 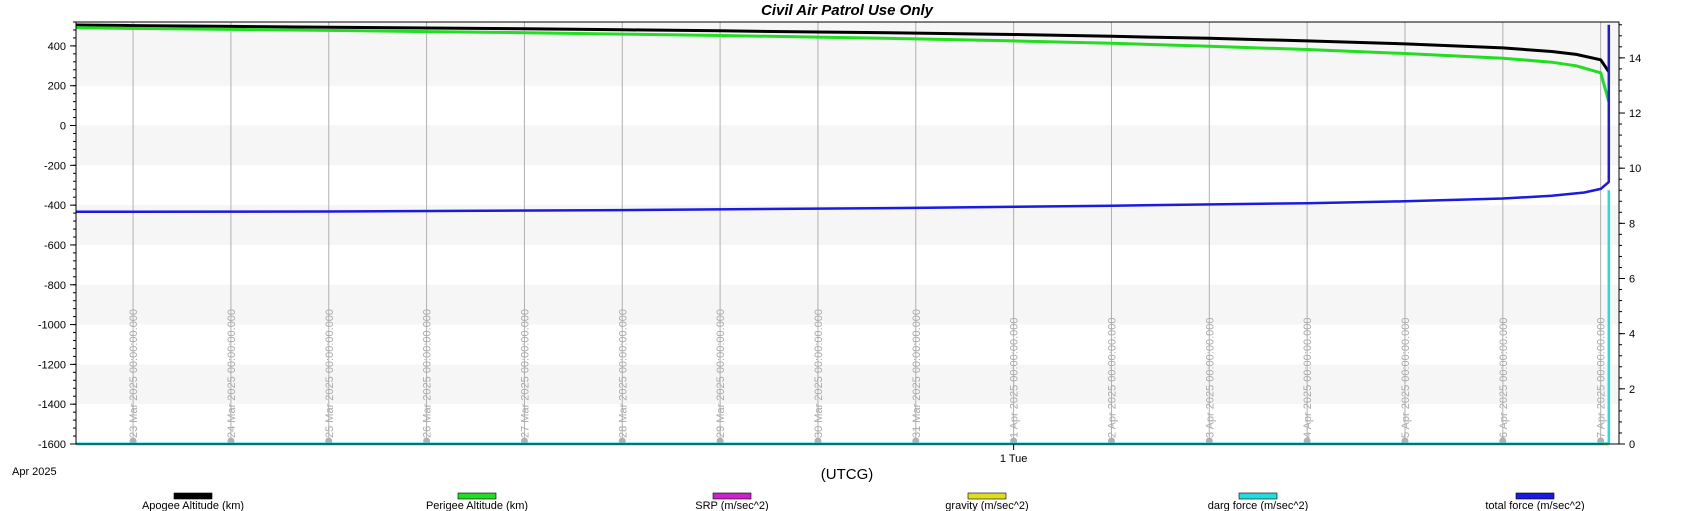 What do you see at coordinates (623, 373) in the screenshot?
I see `date-marker-label: 28 Mar 2025 00:00:00.000` at bounding box center [623, 373].